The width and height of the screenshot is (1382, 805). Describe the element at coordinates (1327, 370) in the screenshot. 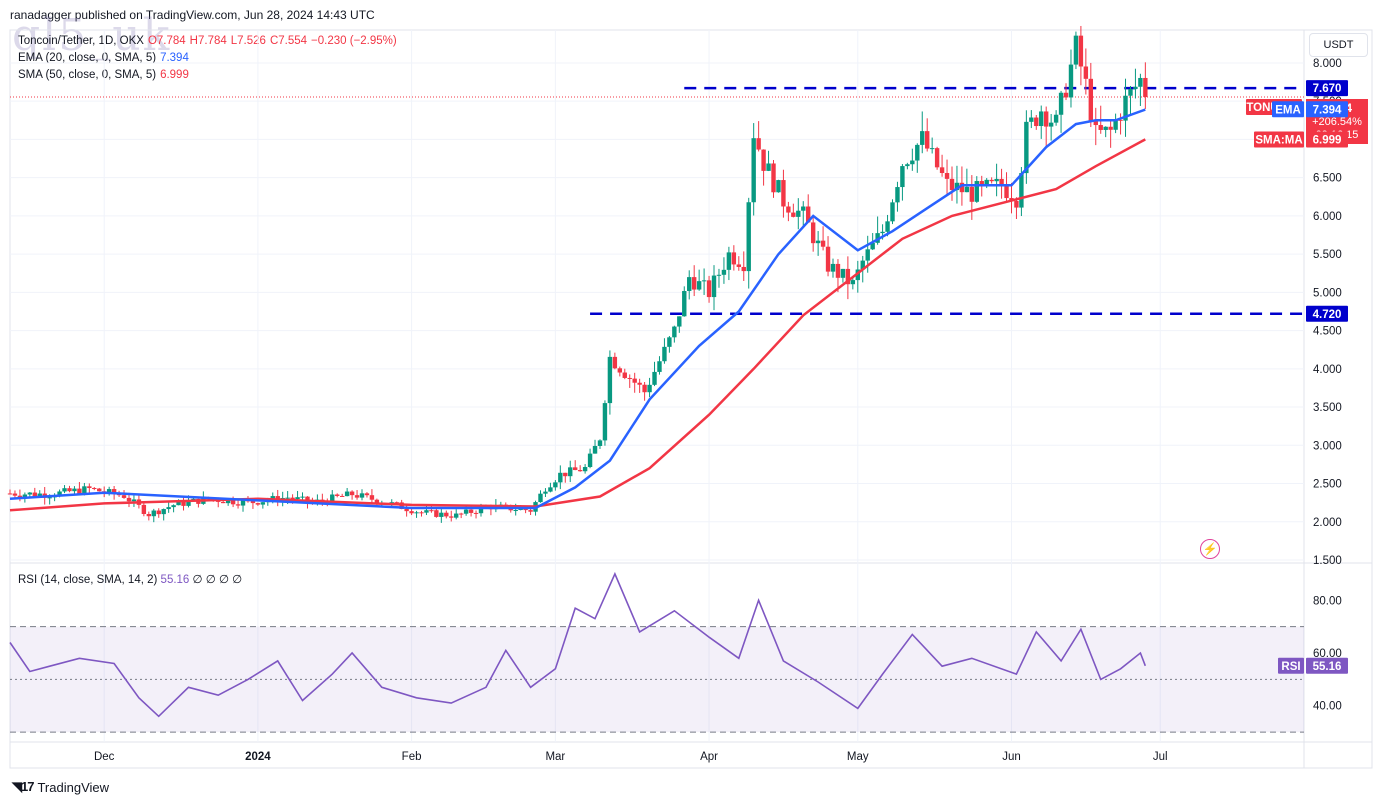

I see `price-tick-label: 4.000` at that location.